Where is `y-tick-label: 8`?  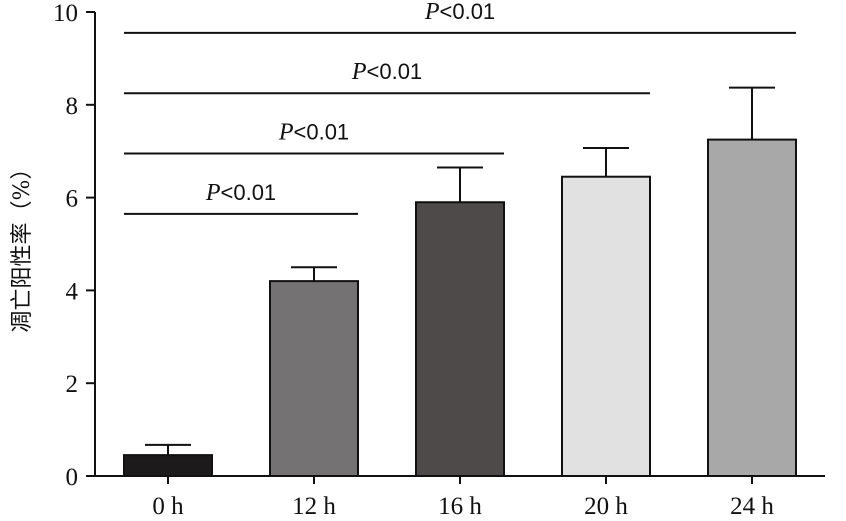 y-tick-label: 8 is located at coordinates (72, 106).